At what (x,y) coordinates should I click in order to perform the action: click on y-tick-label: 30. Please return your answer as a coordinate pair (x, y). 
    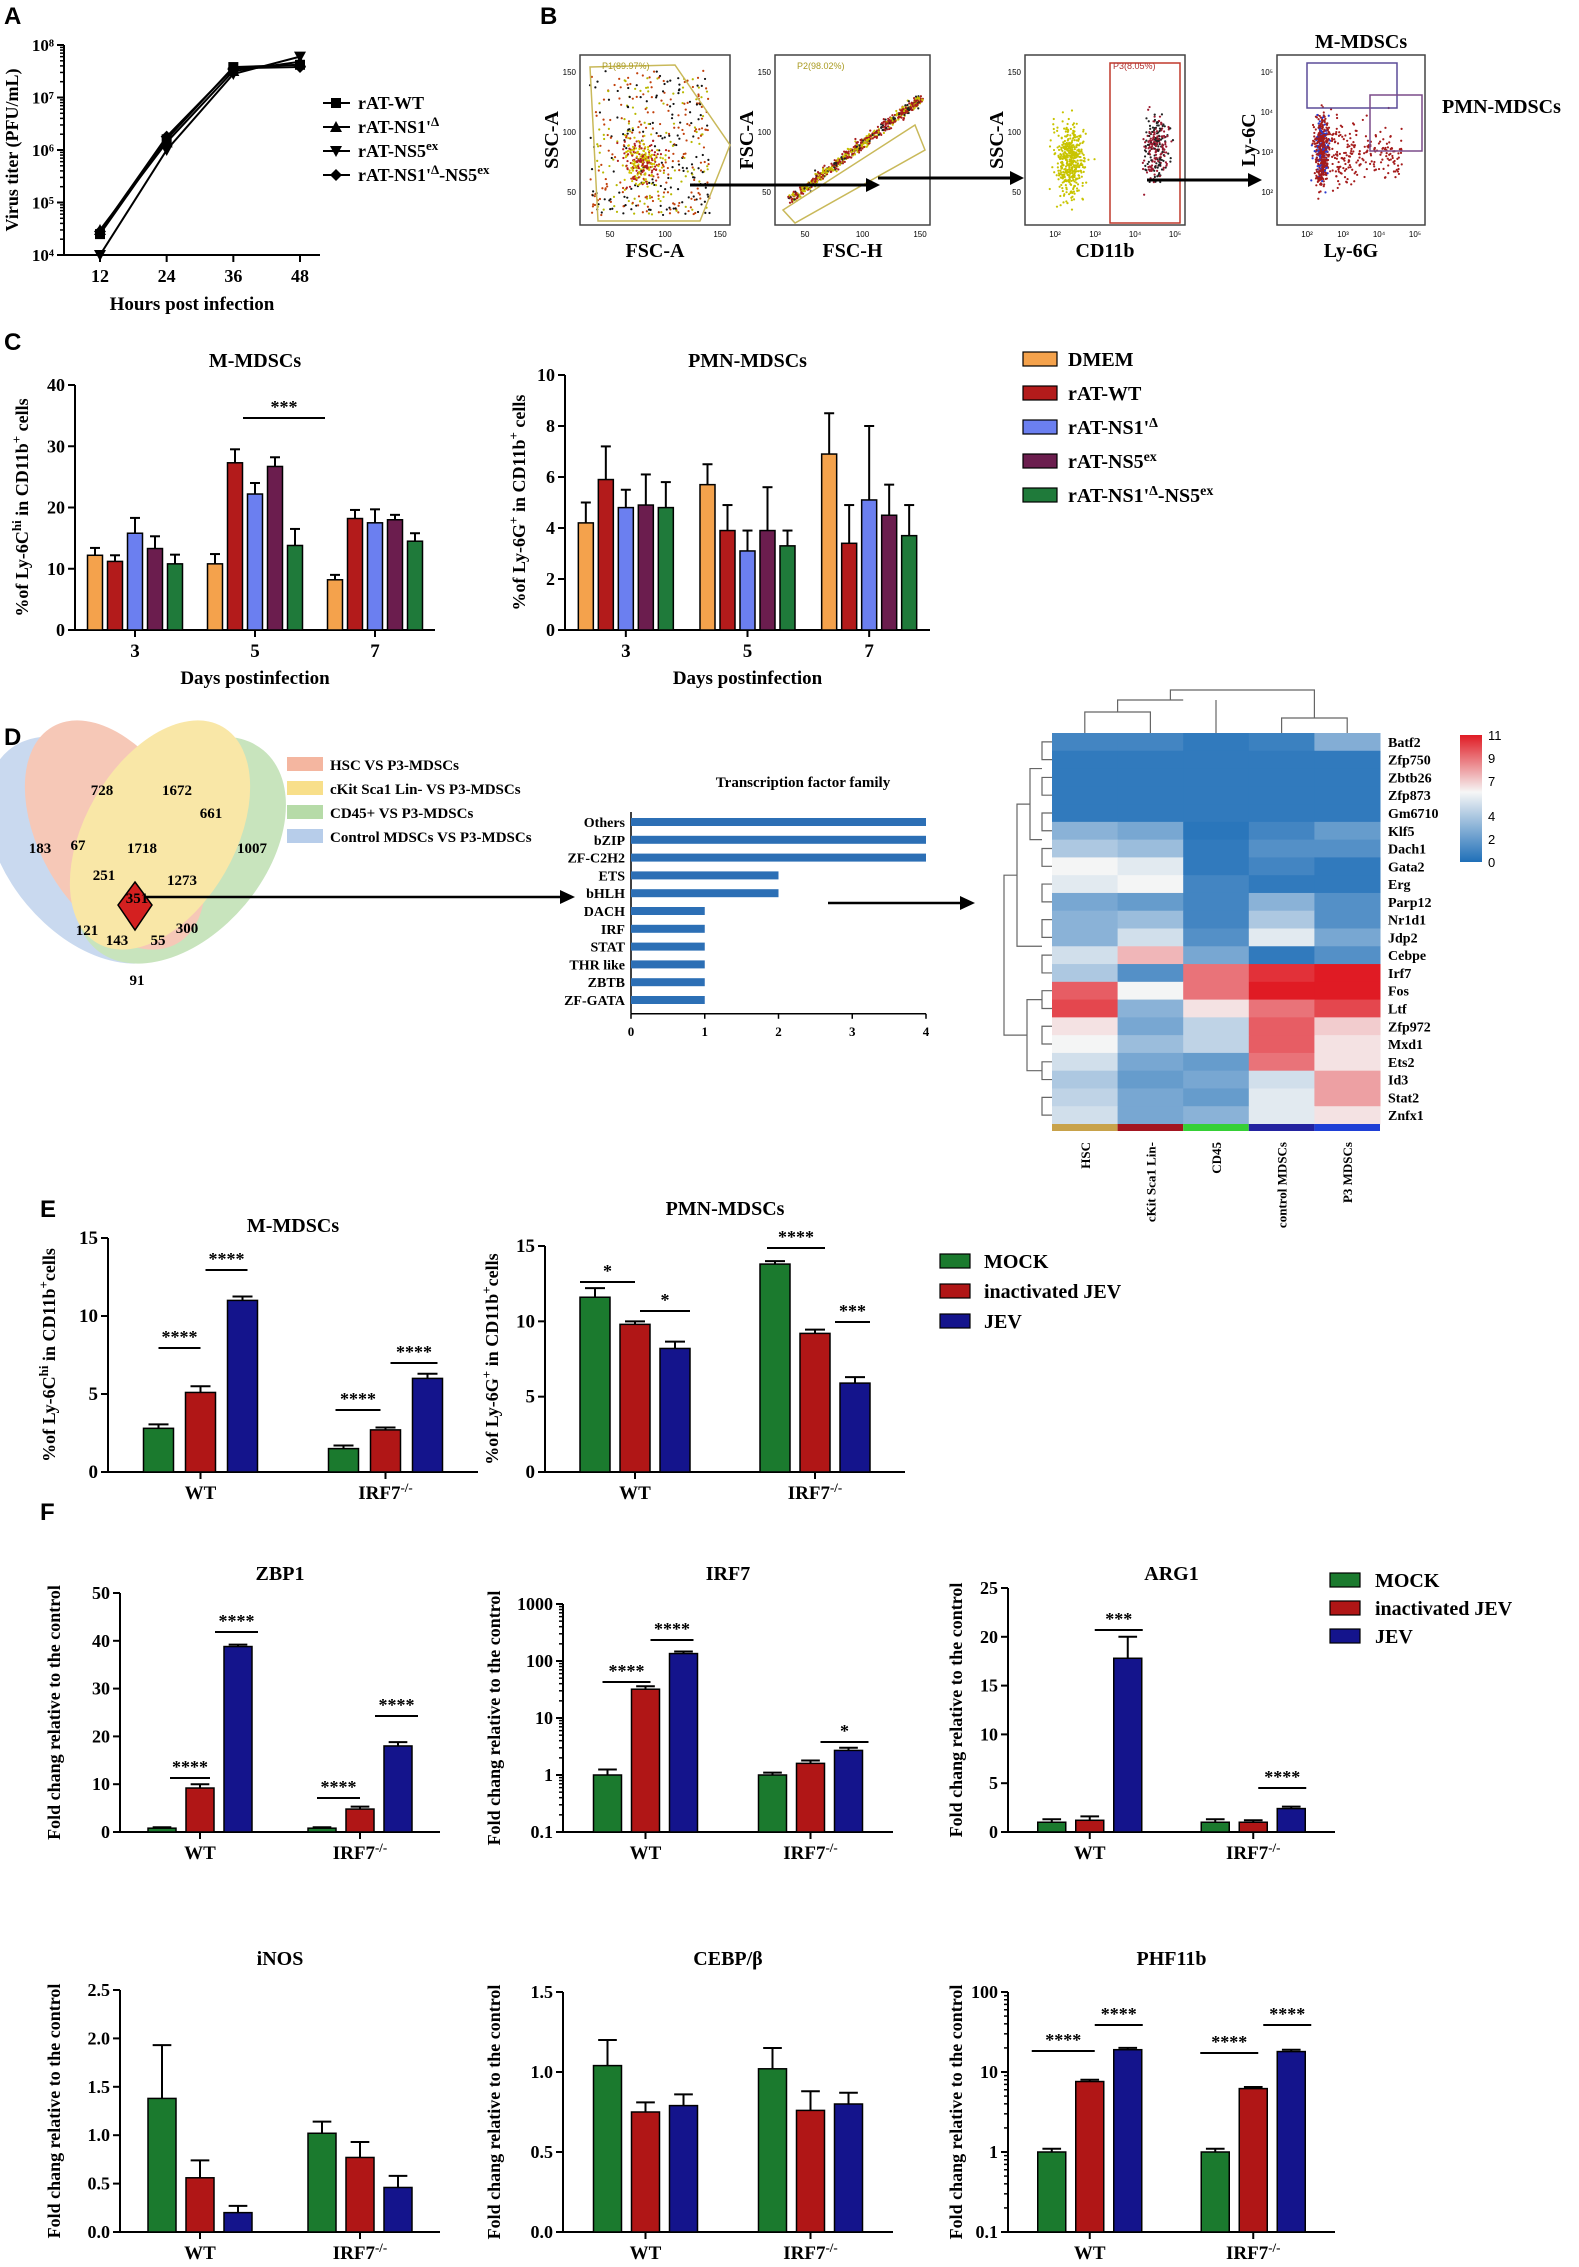
    Looking at the image, I should click on (56, 446).